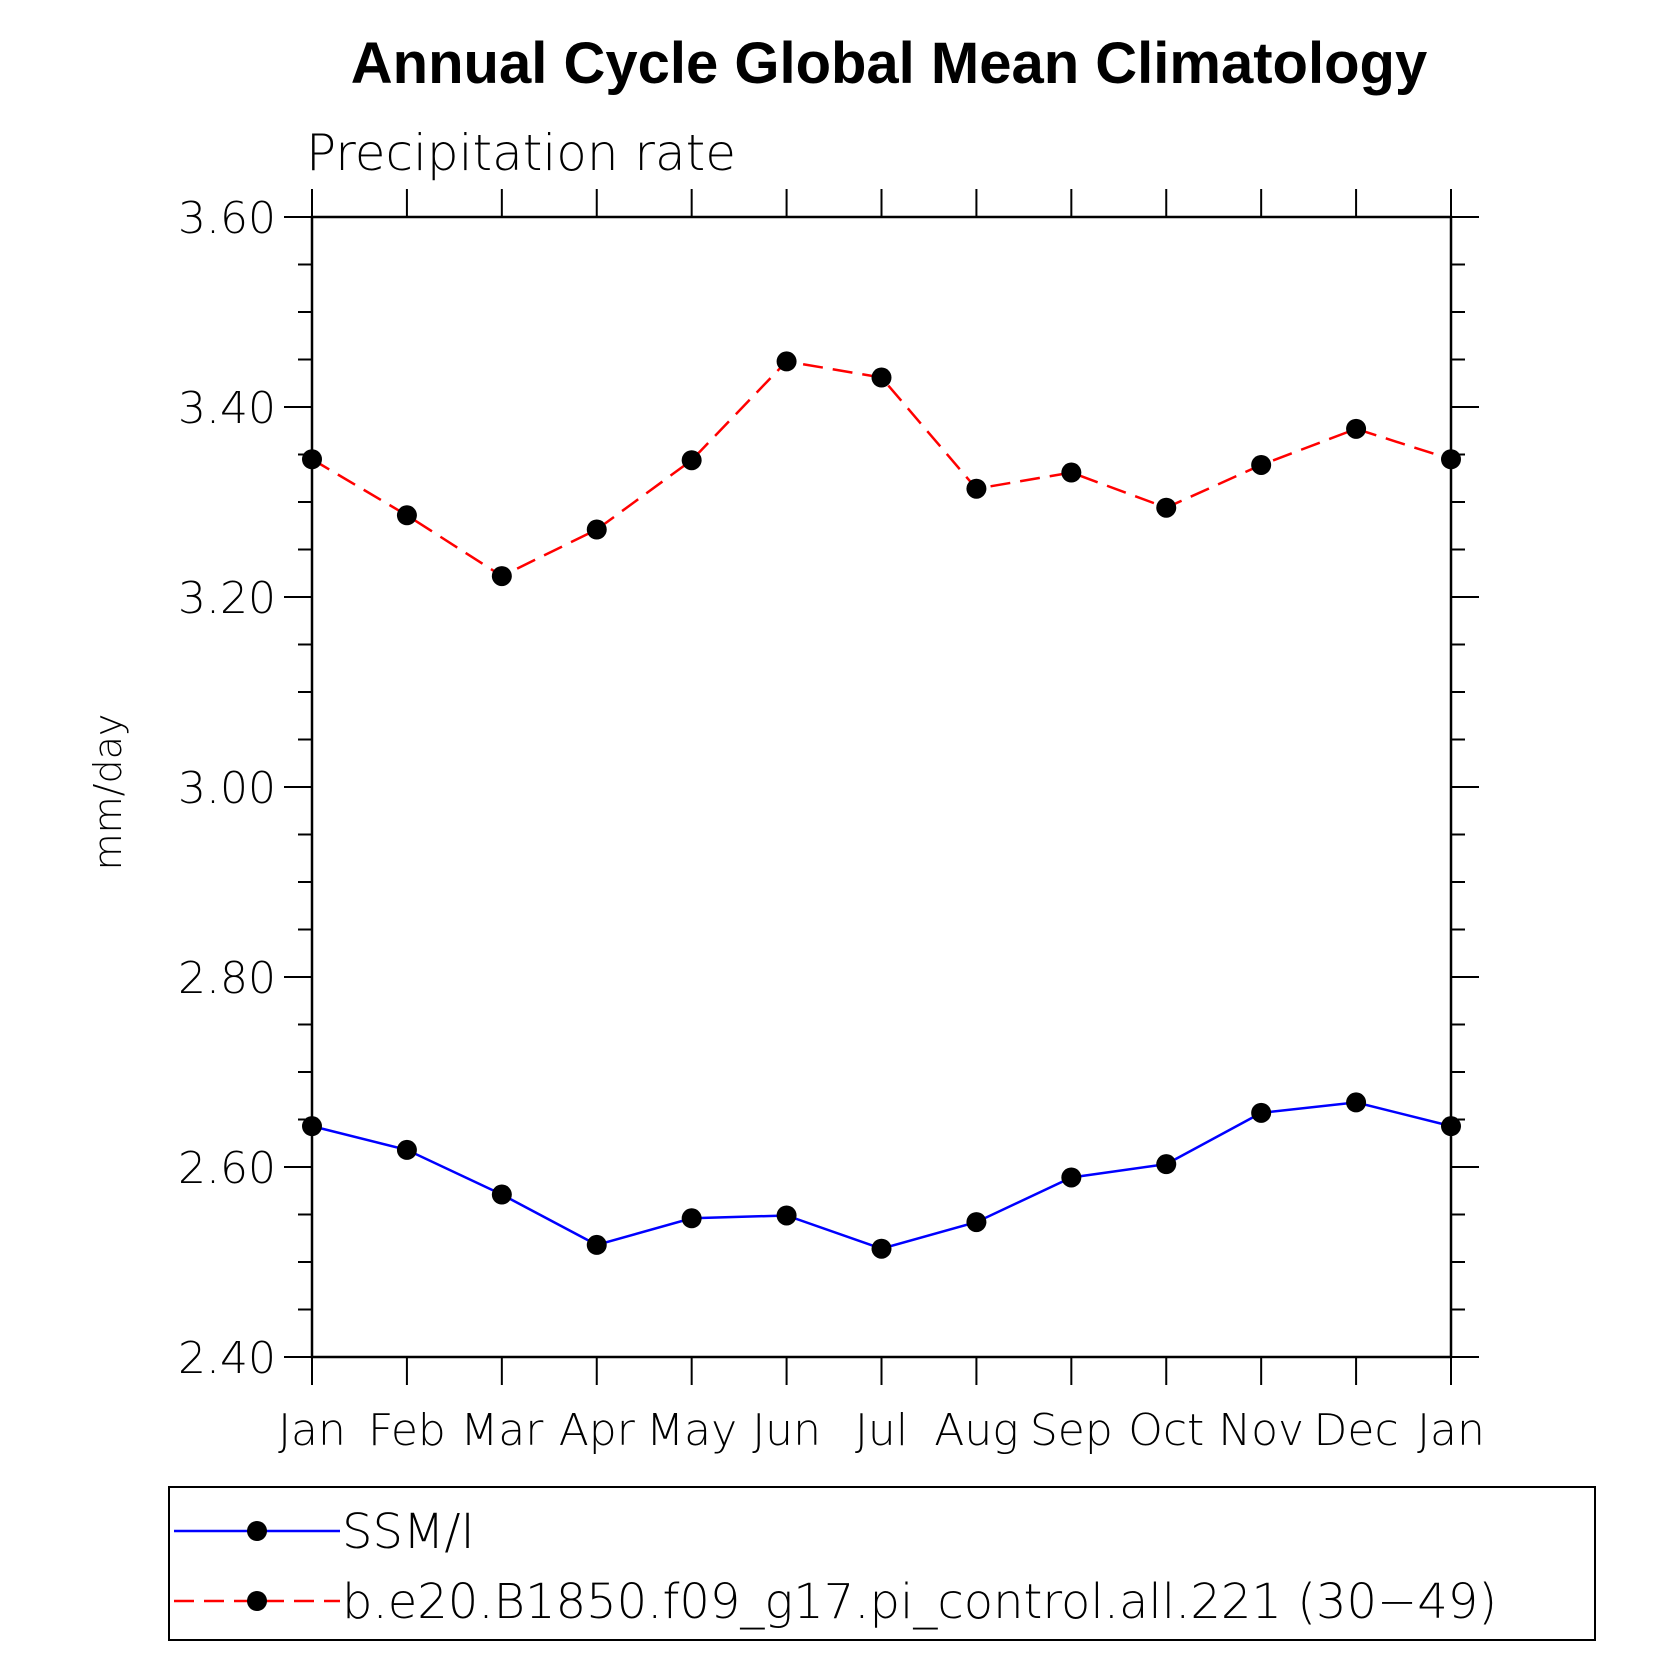 The width and height of the screenshot is (1669, 1669). I want to click on y-tick-labels: 3.60 3.40 3.20 3.00 2.80 2.60 2.40, so click(227, 788).